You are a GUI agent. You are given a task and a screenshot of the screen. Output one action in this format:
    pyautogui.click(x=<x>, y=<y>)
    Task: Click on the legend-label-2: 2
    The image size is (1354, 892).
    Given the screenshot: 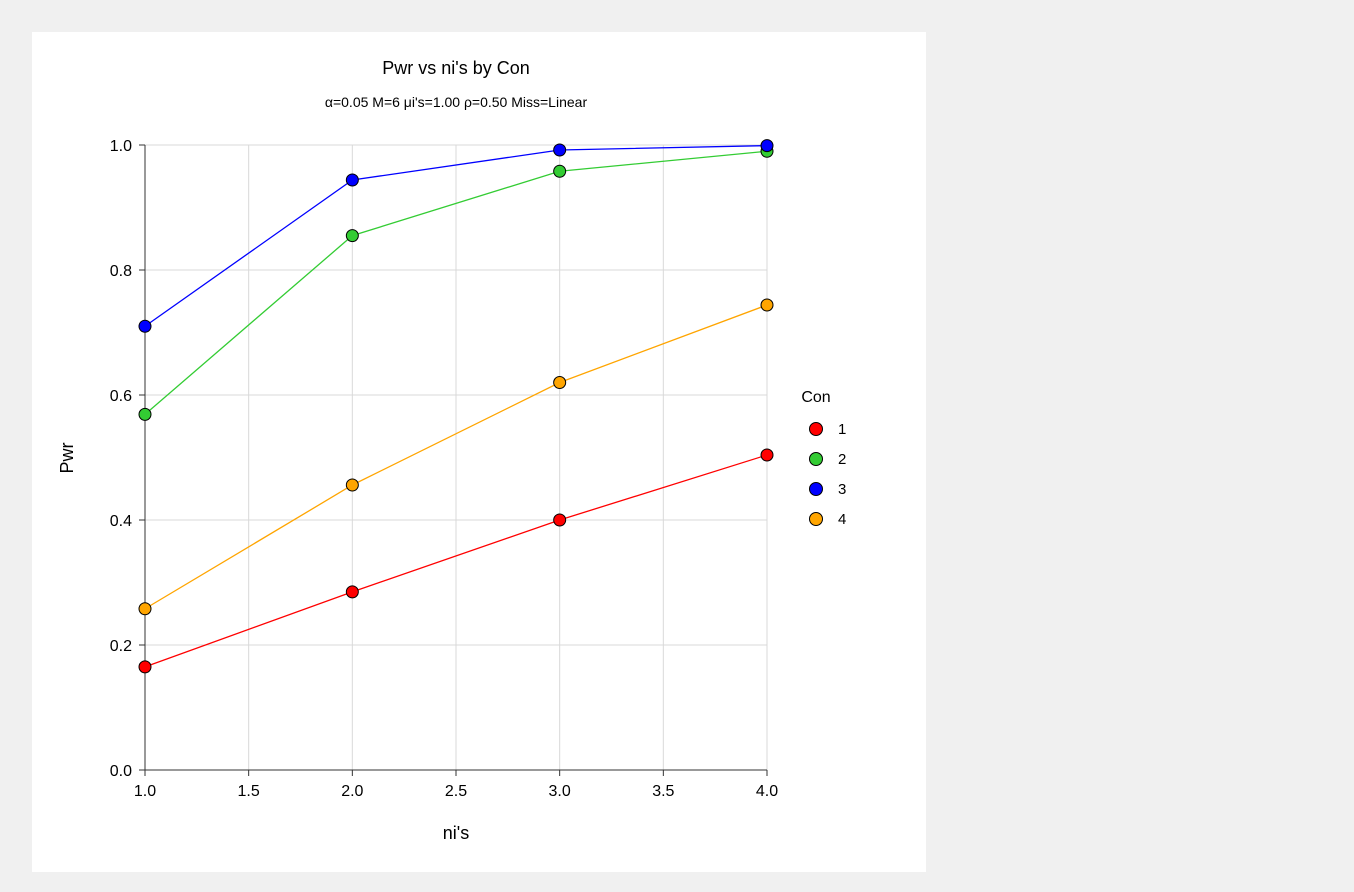 What is the action you would take?
    pyautogui.click(x=842, y=459)
    